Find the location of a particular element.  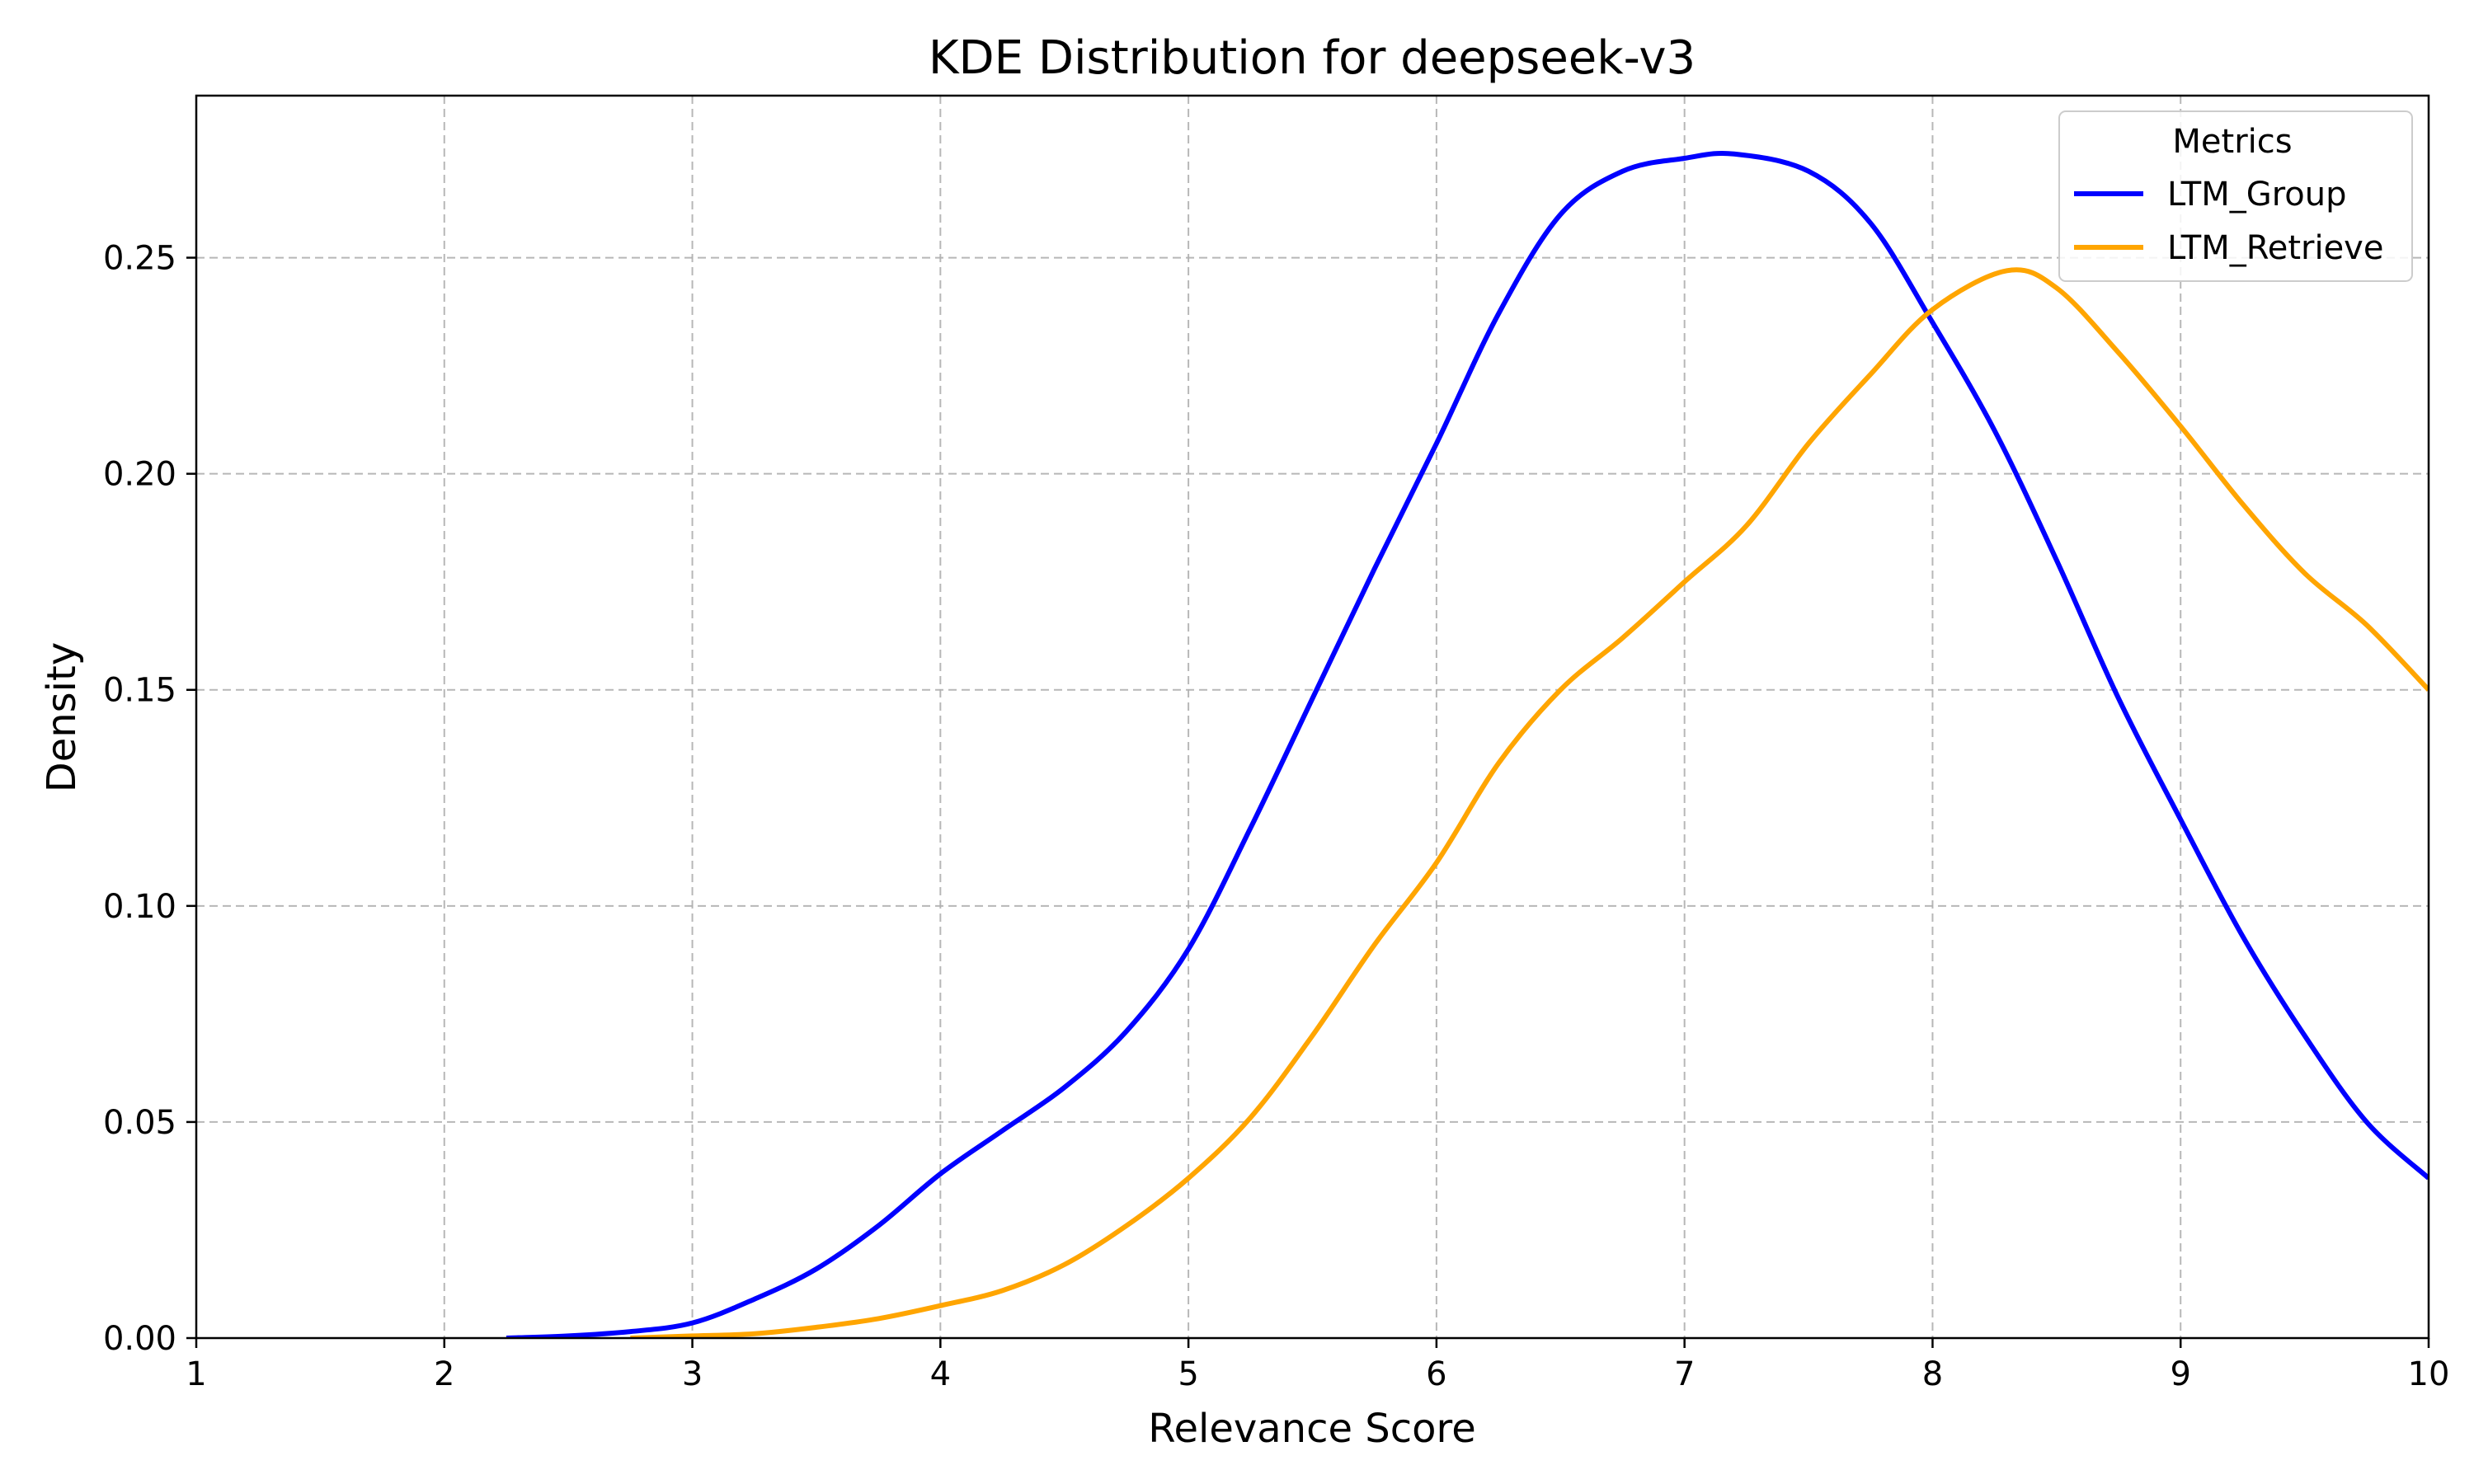

x-tick-label: 8 is located at coordinates (1932, 1374).